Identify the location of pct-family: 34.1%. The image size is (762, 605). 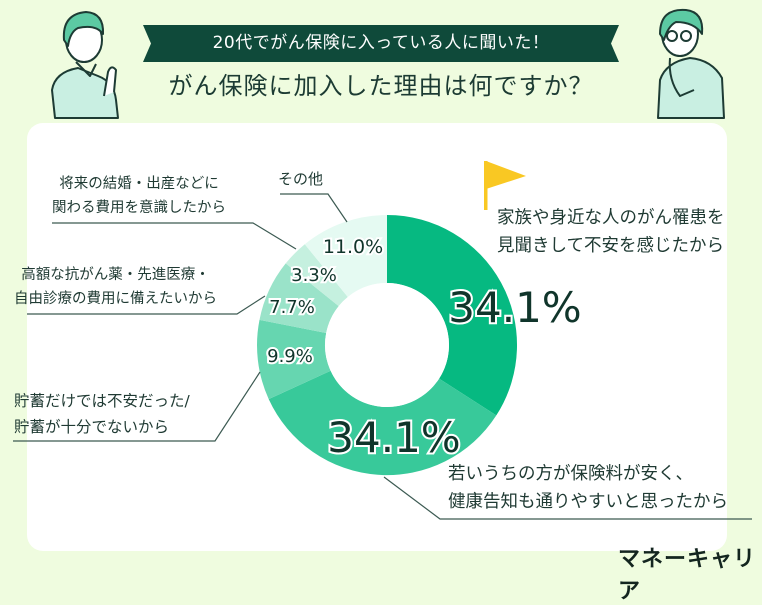
(514, 307).